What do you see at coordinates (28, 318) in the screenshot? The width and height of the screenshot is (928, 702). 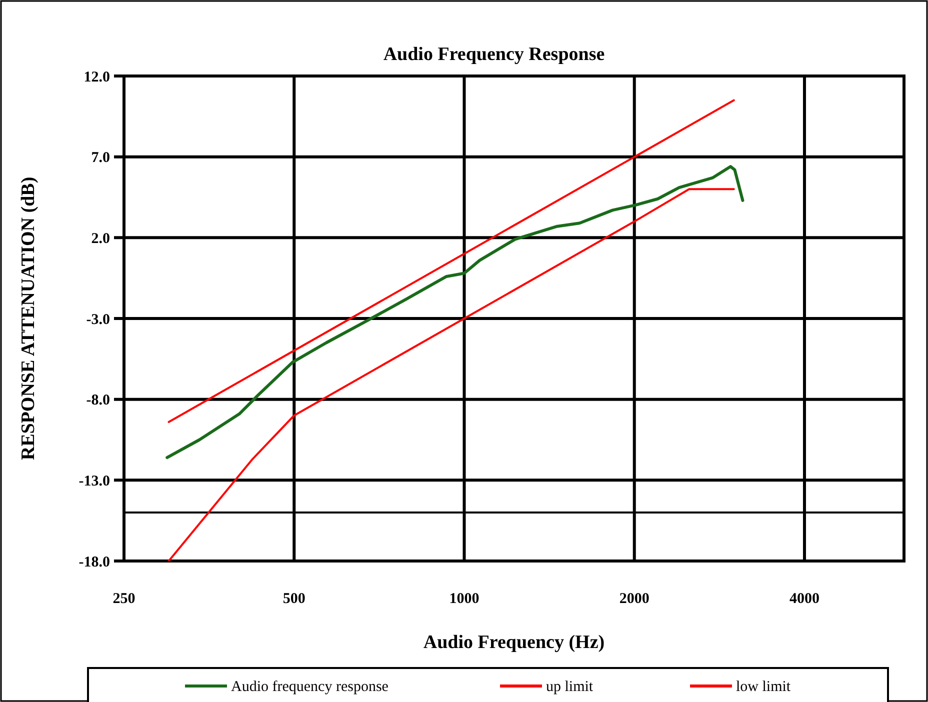 I see `y-axis-title: RESPONSE ATTENUATION (dB)` at bounding box center [28, 318].